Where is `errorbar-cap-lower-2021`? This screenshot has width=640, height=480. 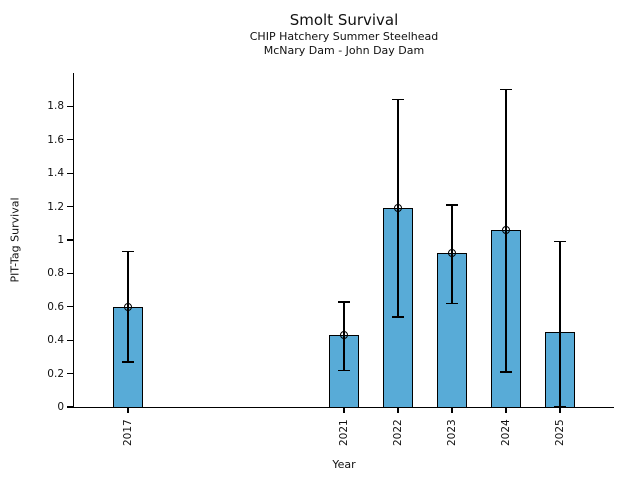 errorbar-cap-lower-2021 is located at coordinates (344, 370).